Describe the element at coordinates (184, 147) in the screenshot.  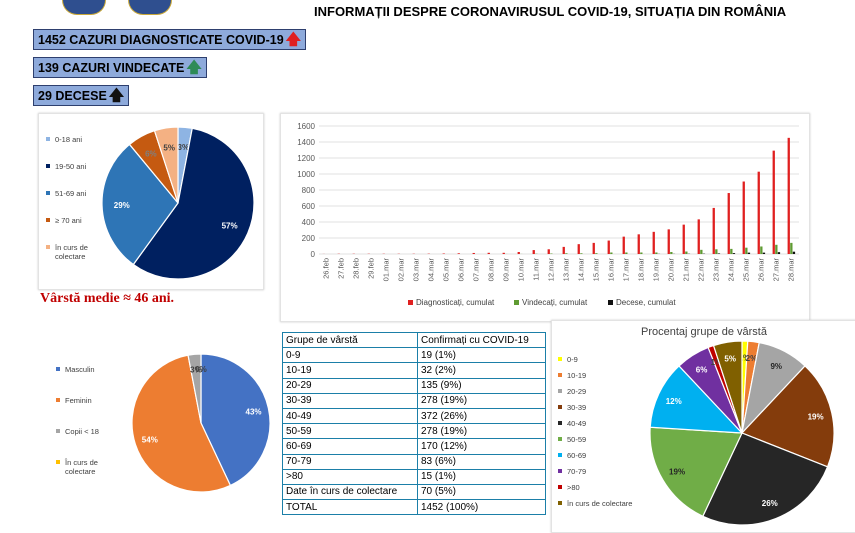
I see `age-group-pie-data-label: 3%` at that location.